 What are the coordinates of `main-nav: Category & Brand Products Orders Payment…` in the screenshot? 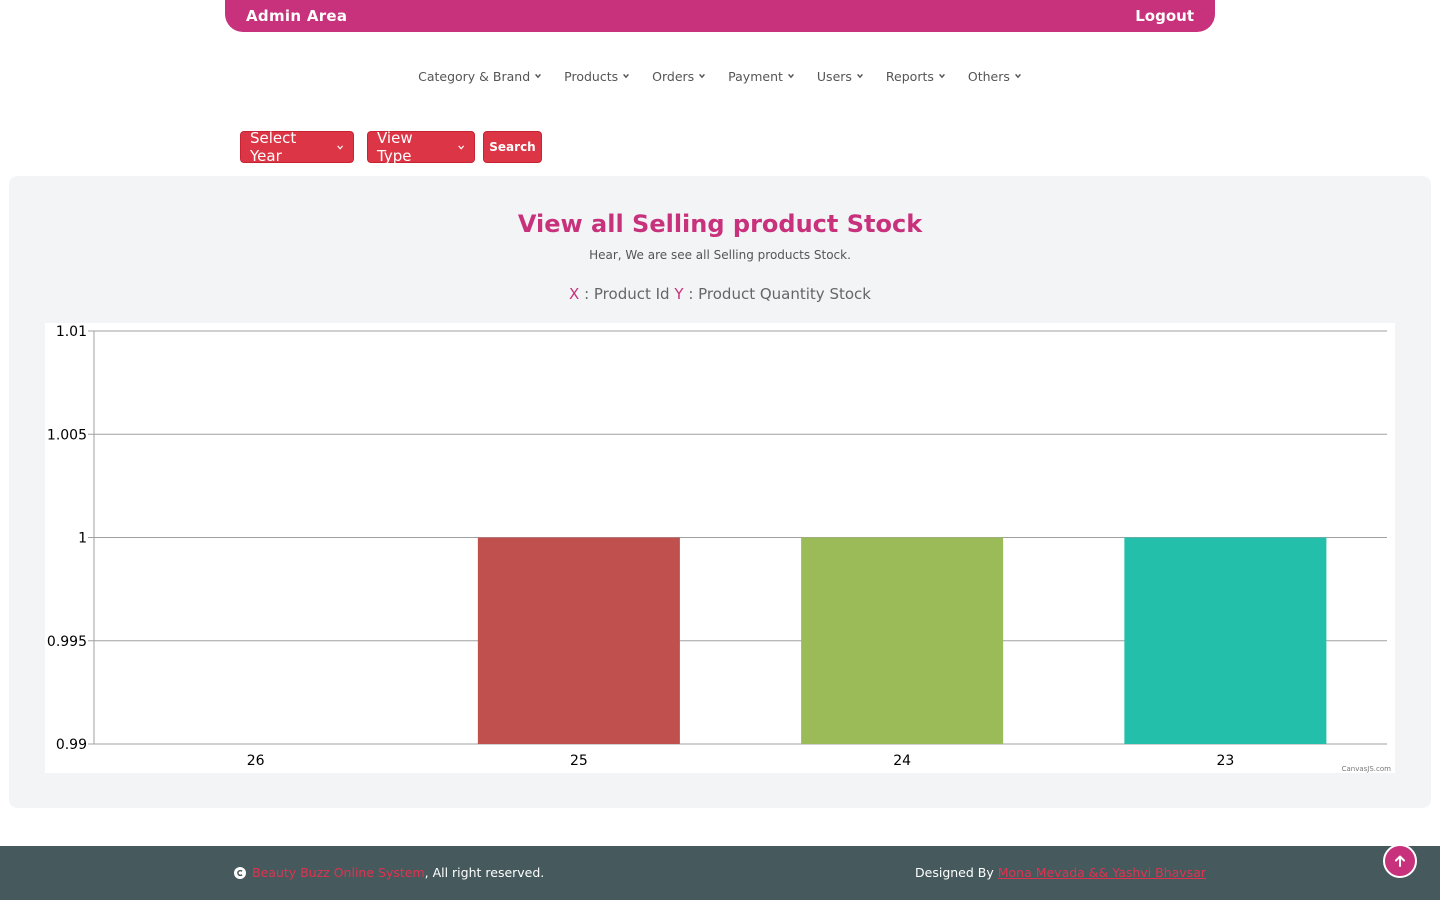 It's located at (720, 76).